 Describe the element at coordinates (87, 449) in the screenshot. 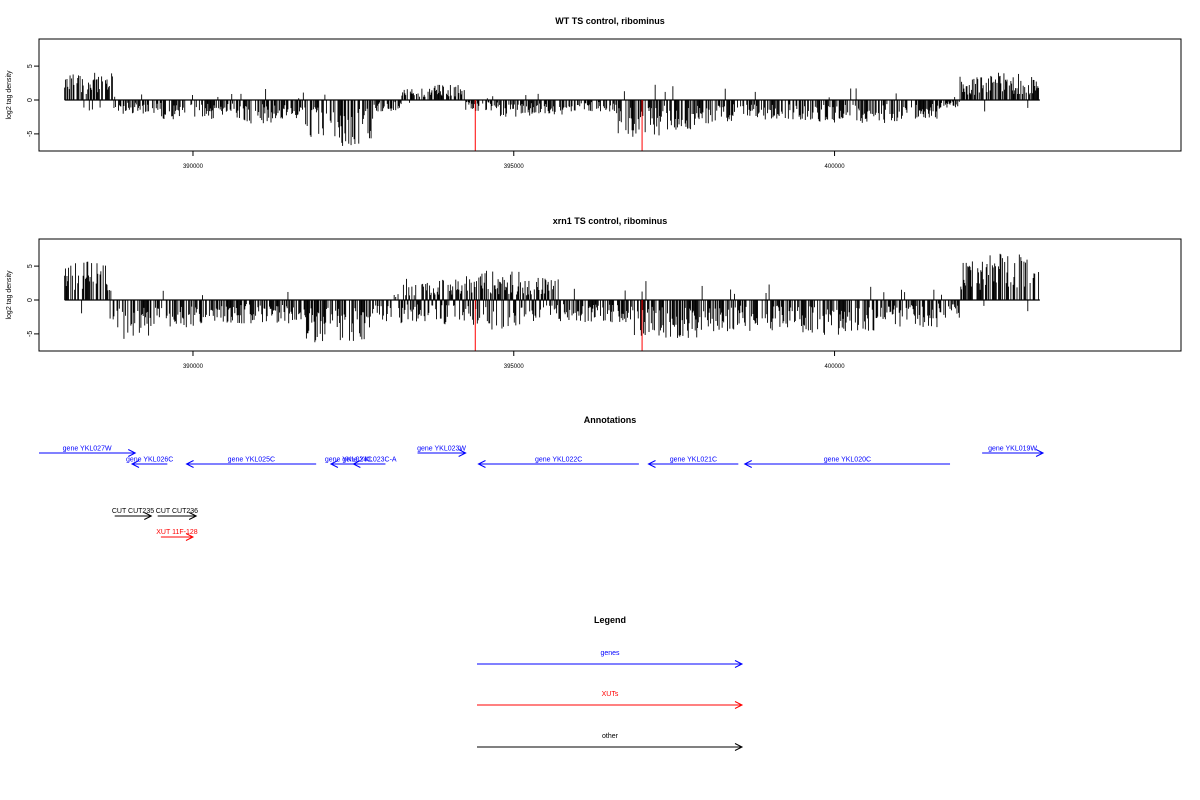

I see `gene-label: gene YKL027W` at that location.